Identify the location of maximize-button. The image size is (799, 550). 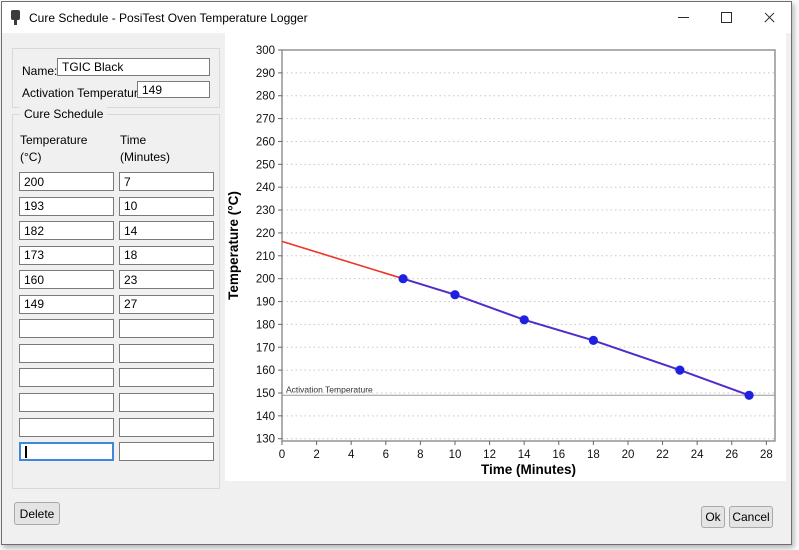
(726, 17).